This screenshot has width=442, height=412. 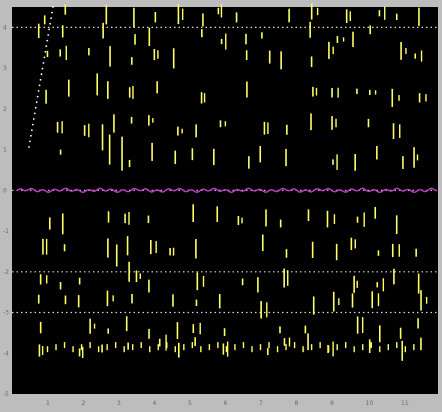 What do you see at coordinates (5, 27) in the screenshot?
I see `y-tick-label: 4` at bounding box center [5, 27].